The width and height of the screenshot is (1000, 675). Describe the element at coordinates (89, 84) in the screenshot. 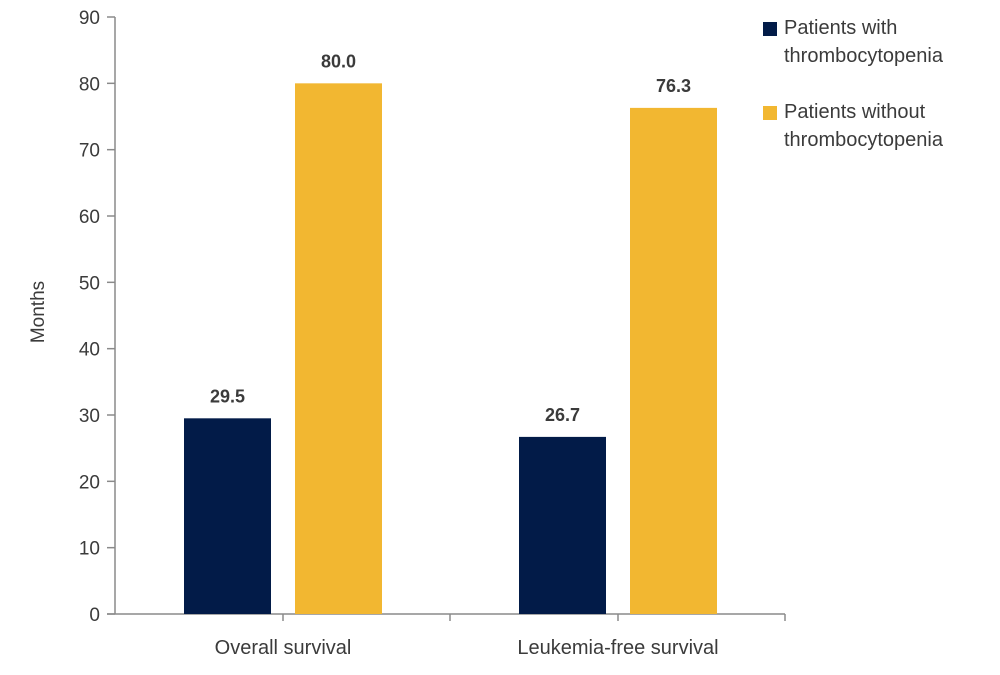

I see `y-tick-label: 80` at that location.